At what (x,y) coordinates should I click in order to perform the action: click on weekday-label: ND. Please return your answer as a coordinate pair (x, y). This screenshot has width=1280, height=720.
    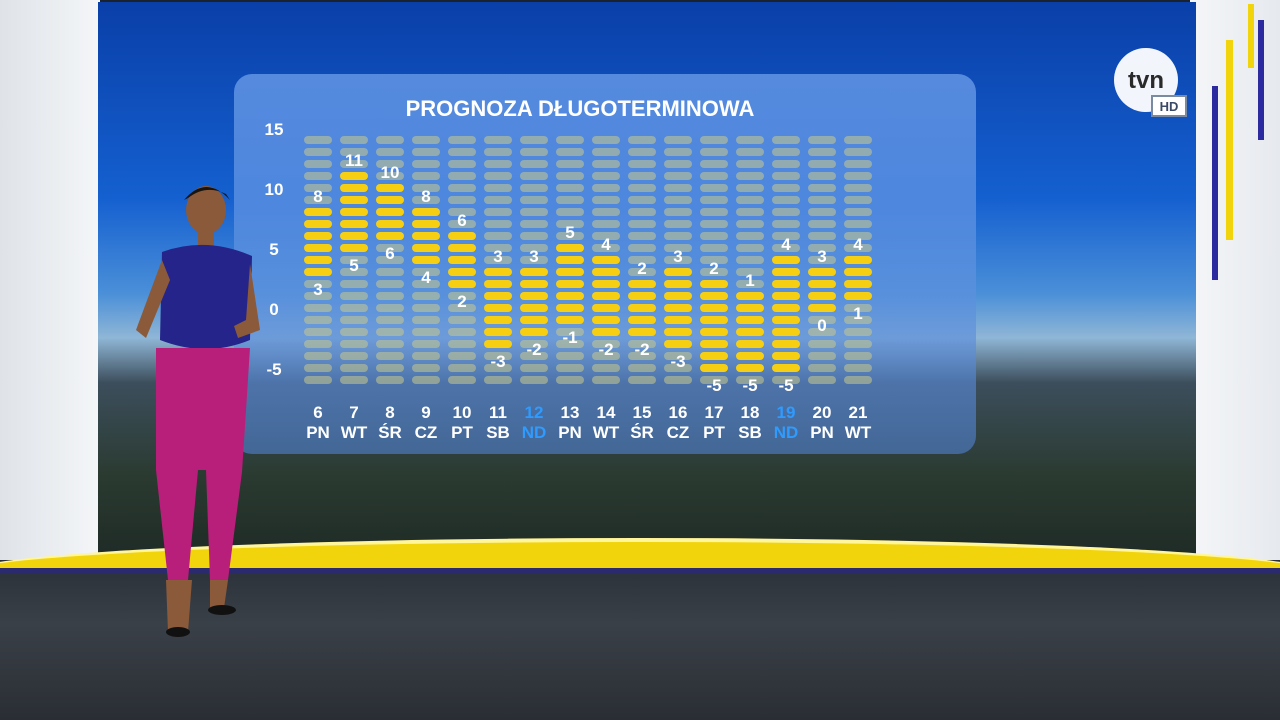
    Looking at the image, I should click on (786, 432).